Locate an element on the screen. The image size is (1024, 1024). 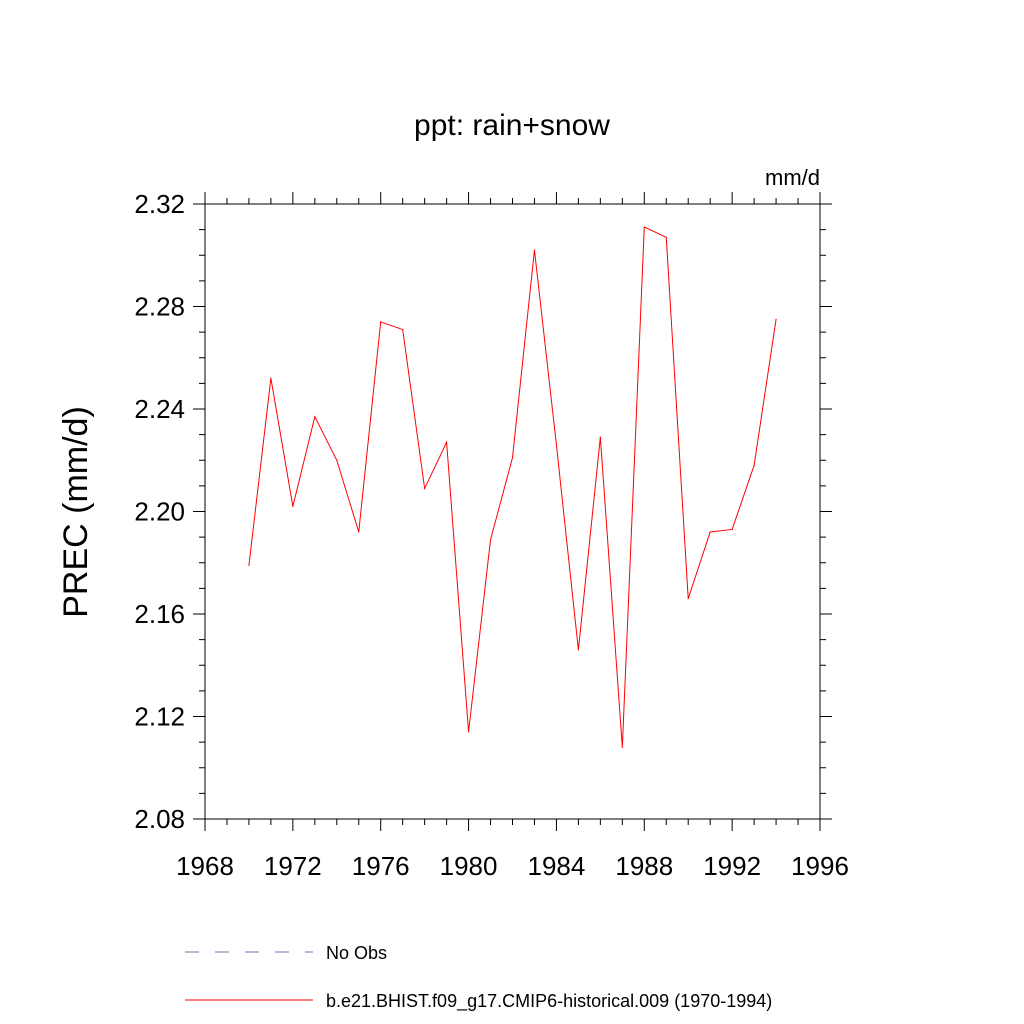
y-tick-label: 2.08 is located at coordinates (159, 819).